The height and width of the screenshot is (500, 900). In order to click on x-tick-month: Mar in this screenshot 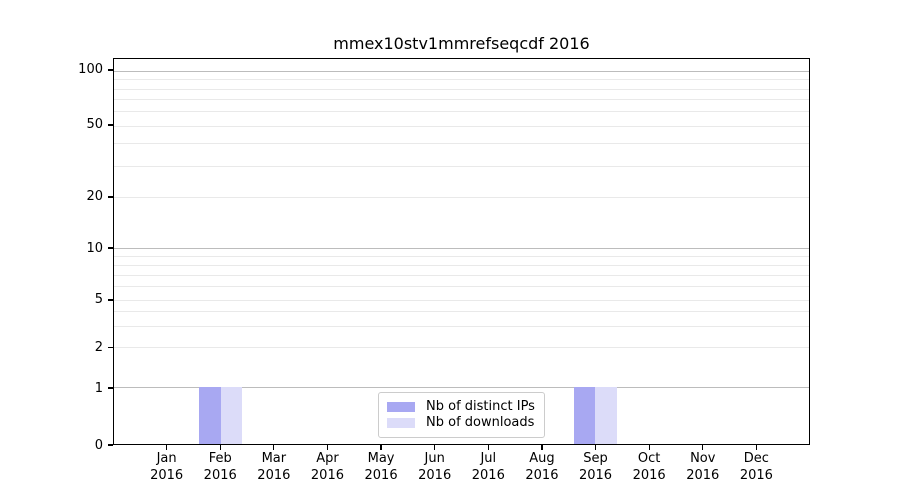, I will do `click(274, 458)`.